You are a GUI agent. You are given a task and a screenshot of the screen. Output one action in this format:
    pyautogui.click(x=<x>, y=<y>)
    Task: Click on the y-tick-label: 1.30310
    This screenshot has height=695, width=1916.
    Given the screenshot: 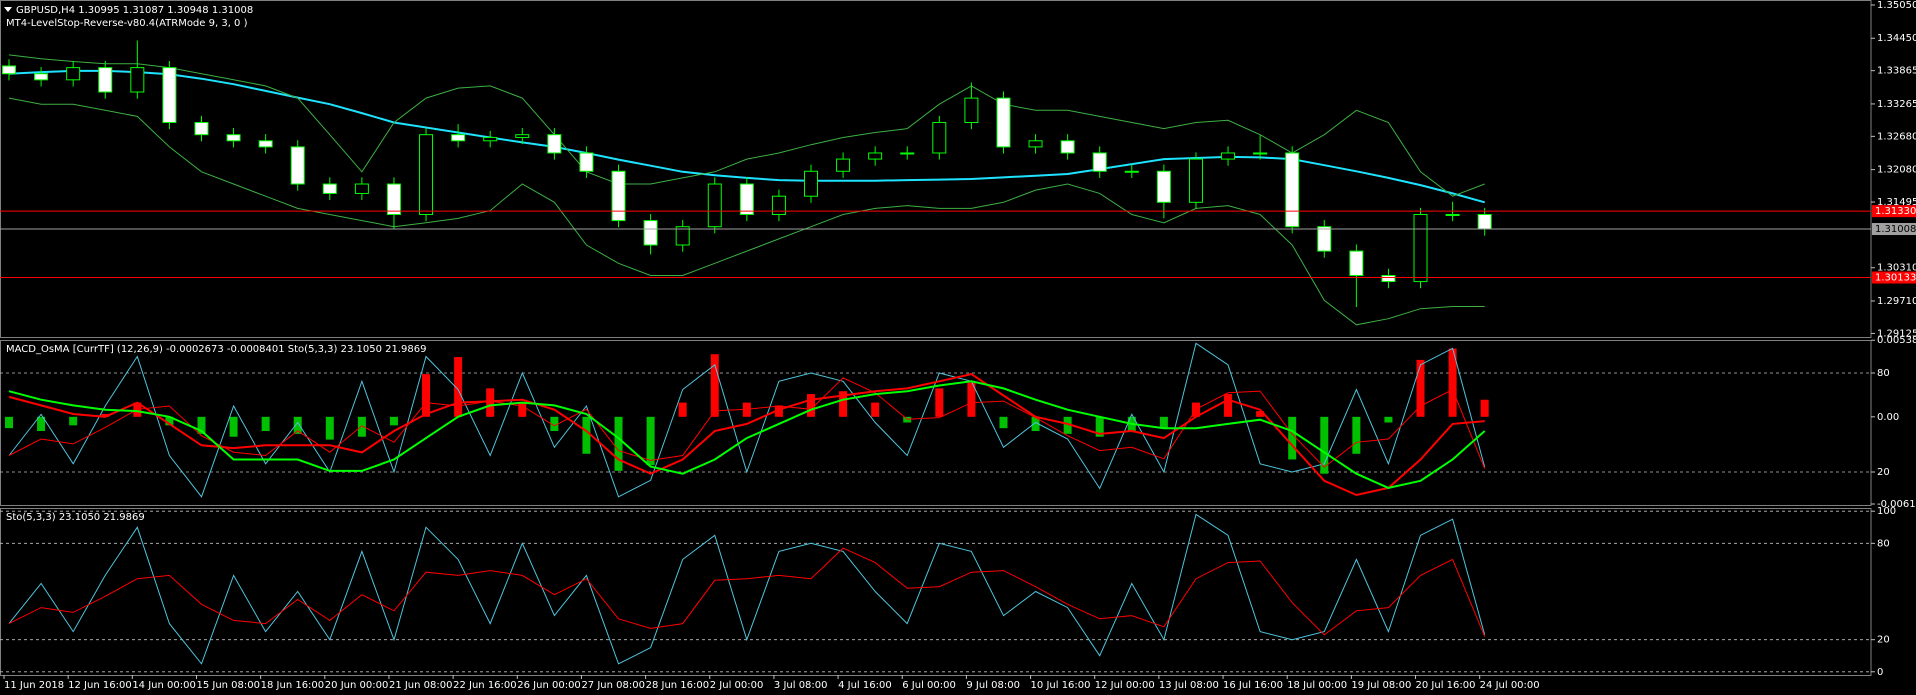 What is the action you would take?
    pyautogui.click(x=1896, y=268)
    